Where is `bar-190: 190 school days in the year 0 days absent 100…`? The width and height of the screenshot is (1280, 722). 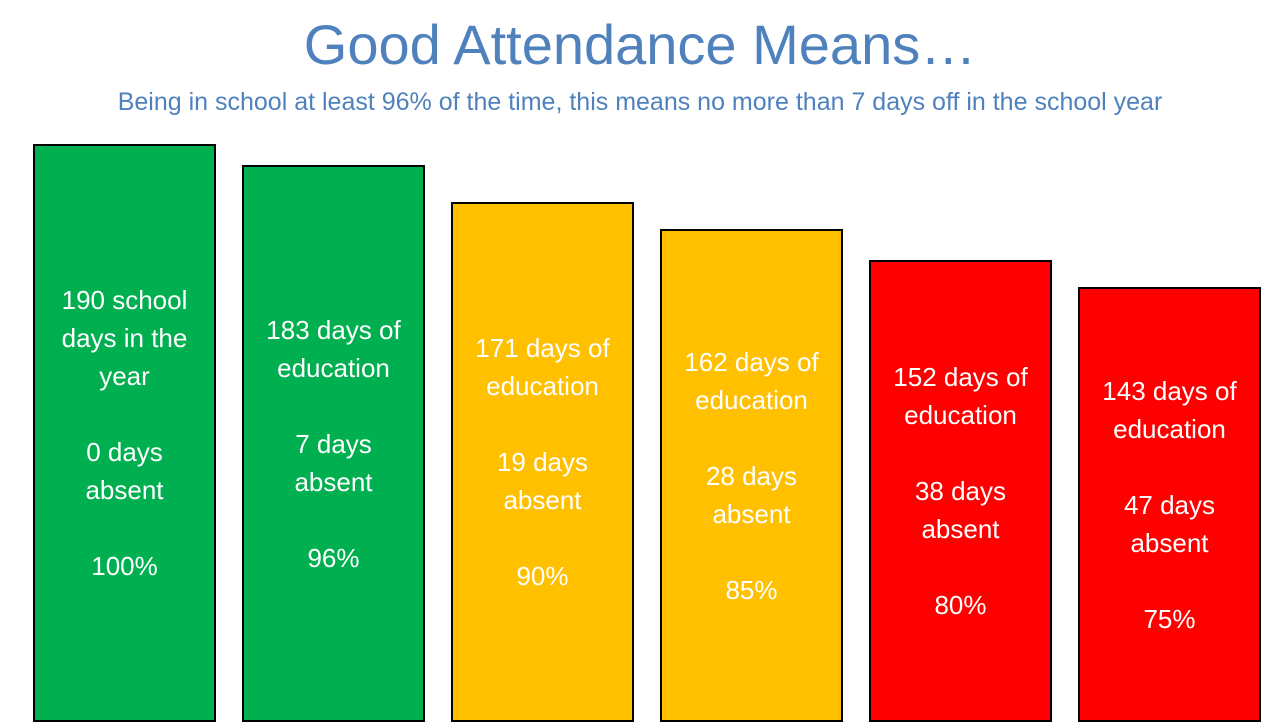
bar-190: 190 school days in the year 0 days absent 100… is located at coordinates (124, 433).